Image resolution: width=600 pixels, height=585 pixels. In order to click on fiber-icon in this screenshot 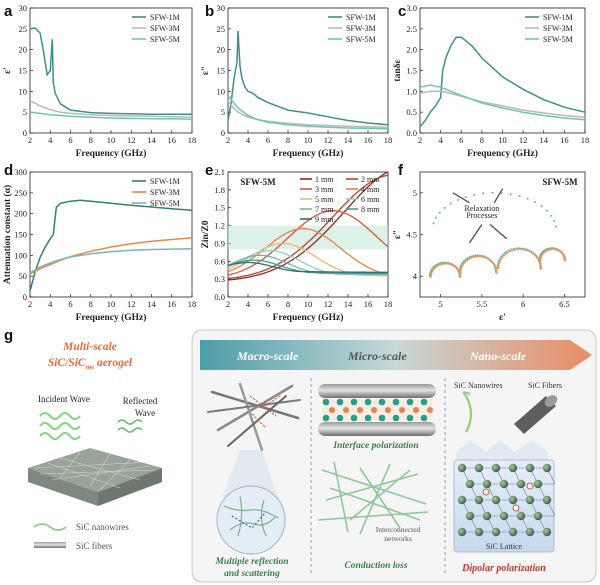, I will do `click(50, 545)`.